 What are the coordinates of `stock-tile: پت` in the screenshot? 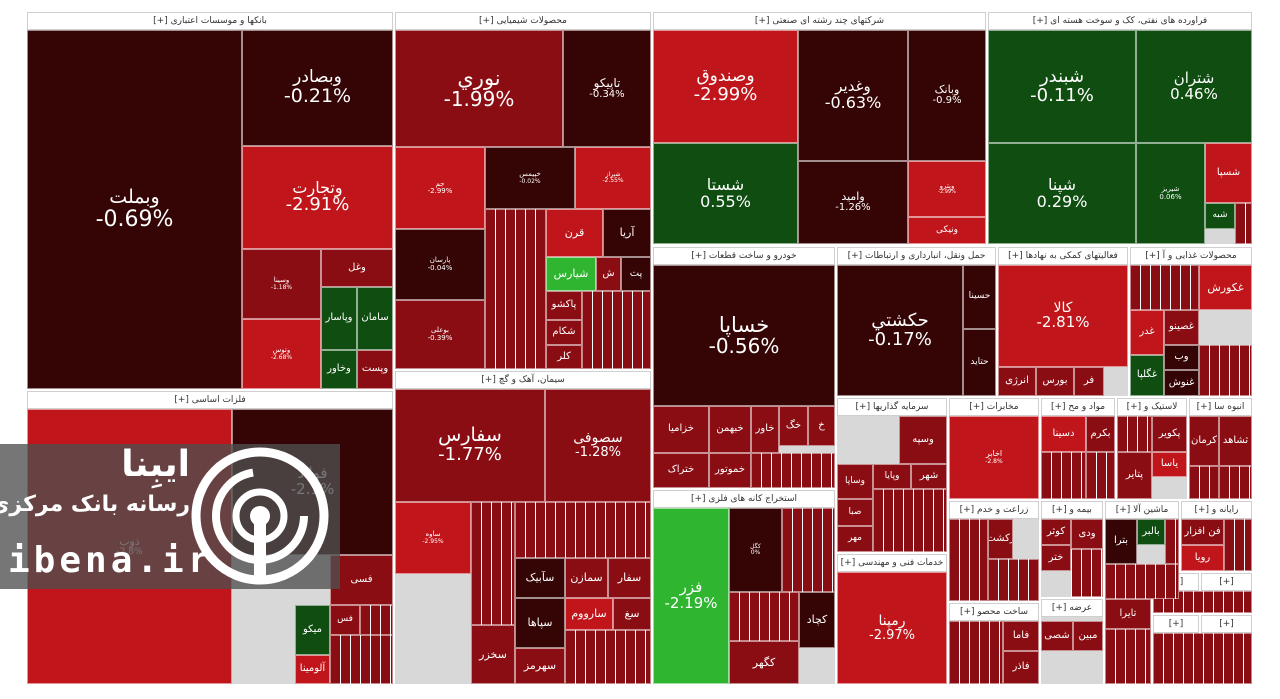 It's located at (636, 274).